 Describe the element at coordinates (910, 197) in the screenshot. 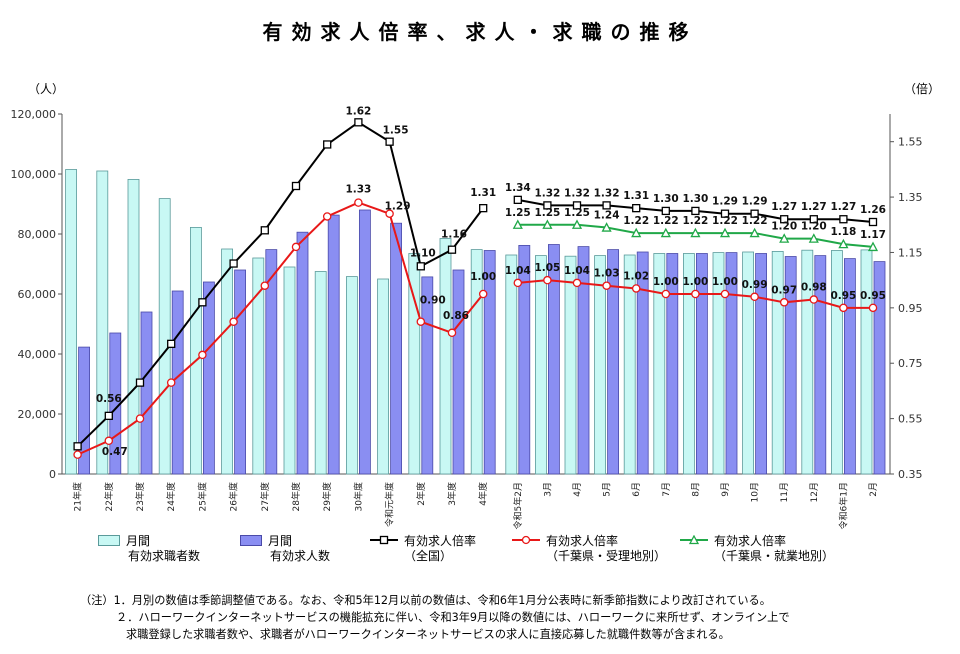

I see `right-tick-label: 1.35` at that location.